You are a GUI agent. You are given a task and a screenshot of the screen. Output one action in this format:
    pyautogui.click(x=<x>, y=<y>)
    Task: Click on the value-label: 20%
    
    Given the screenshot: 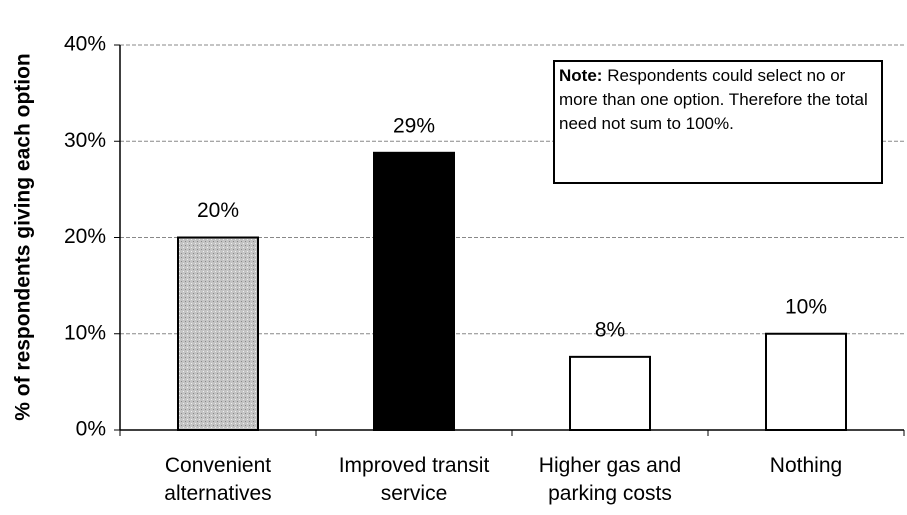 What is the action you would take?
    pyautogui.click(x=218, y=210)
    